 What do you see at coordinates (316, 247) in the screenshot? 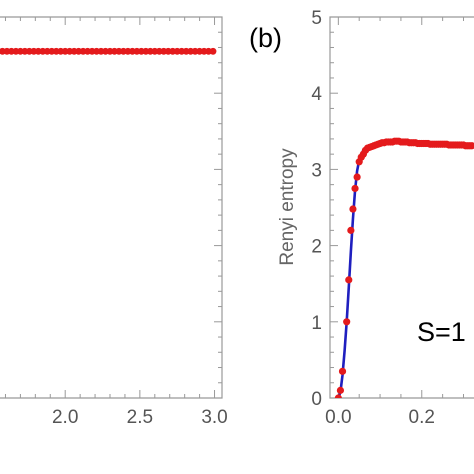
I see `y-tick-label: 2` at bounding box center [316, 247].